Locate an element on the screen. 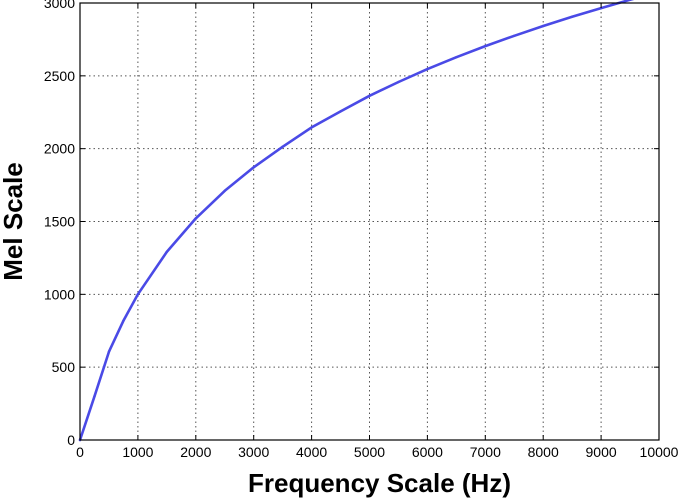 The image size is (685, 500). x-tick-label: 0 is located at coordinates (80, 452).